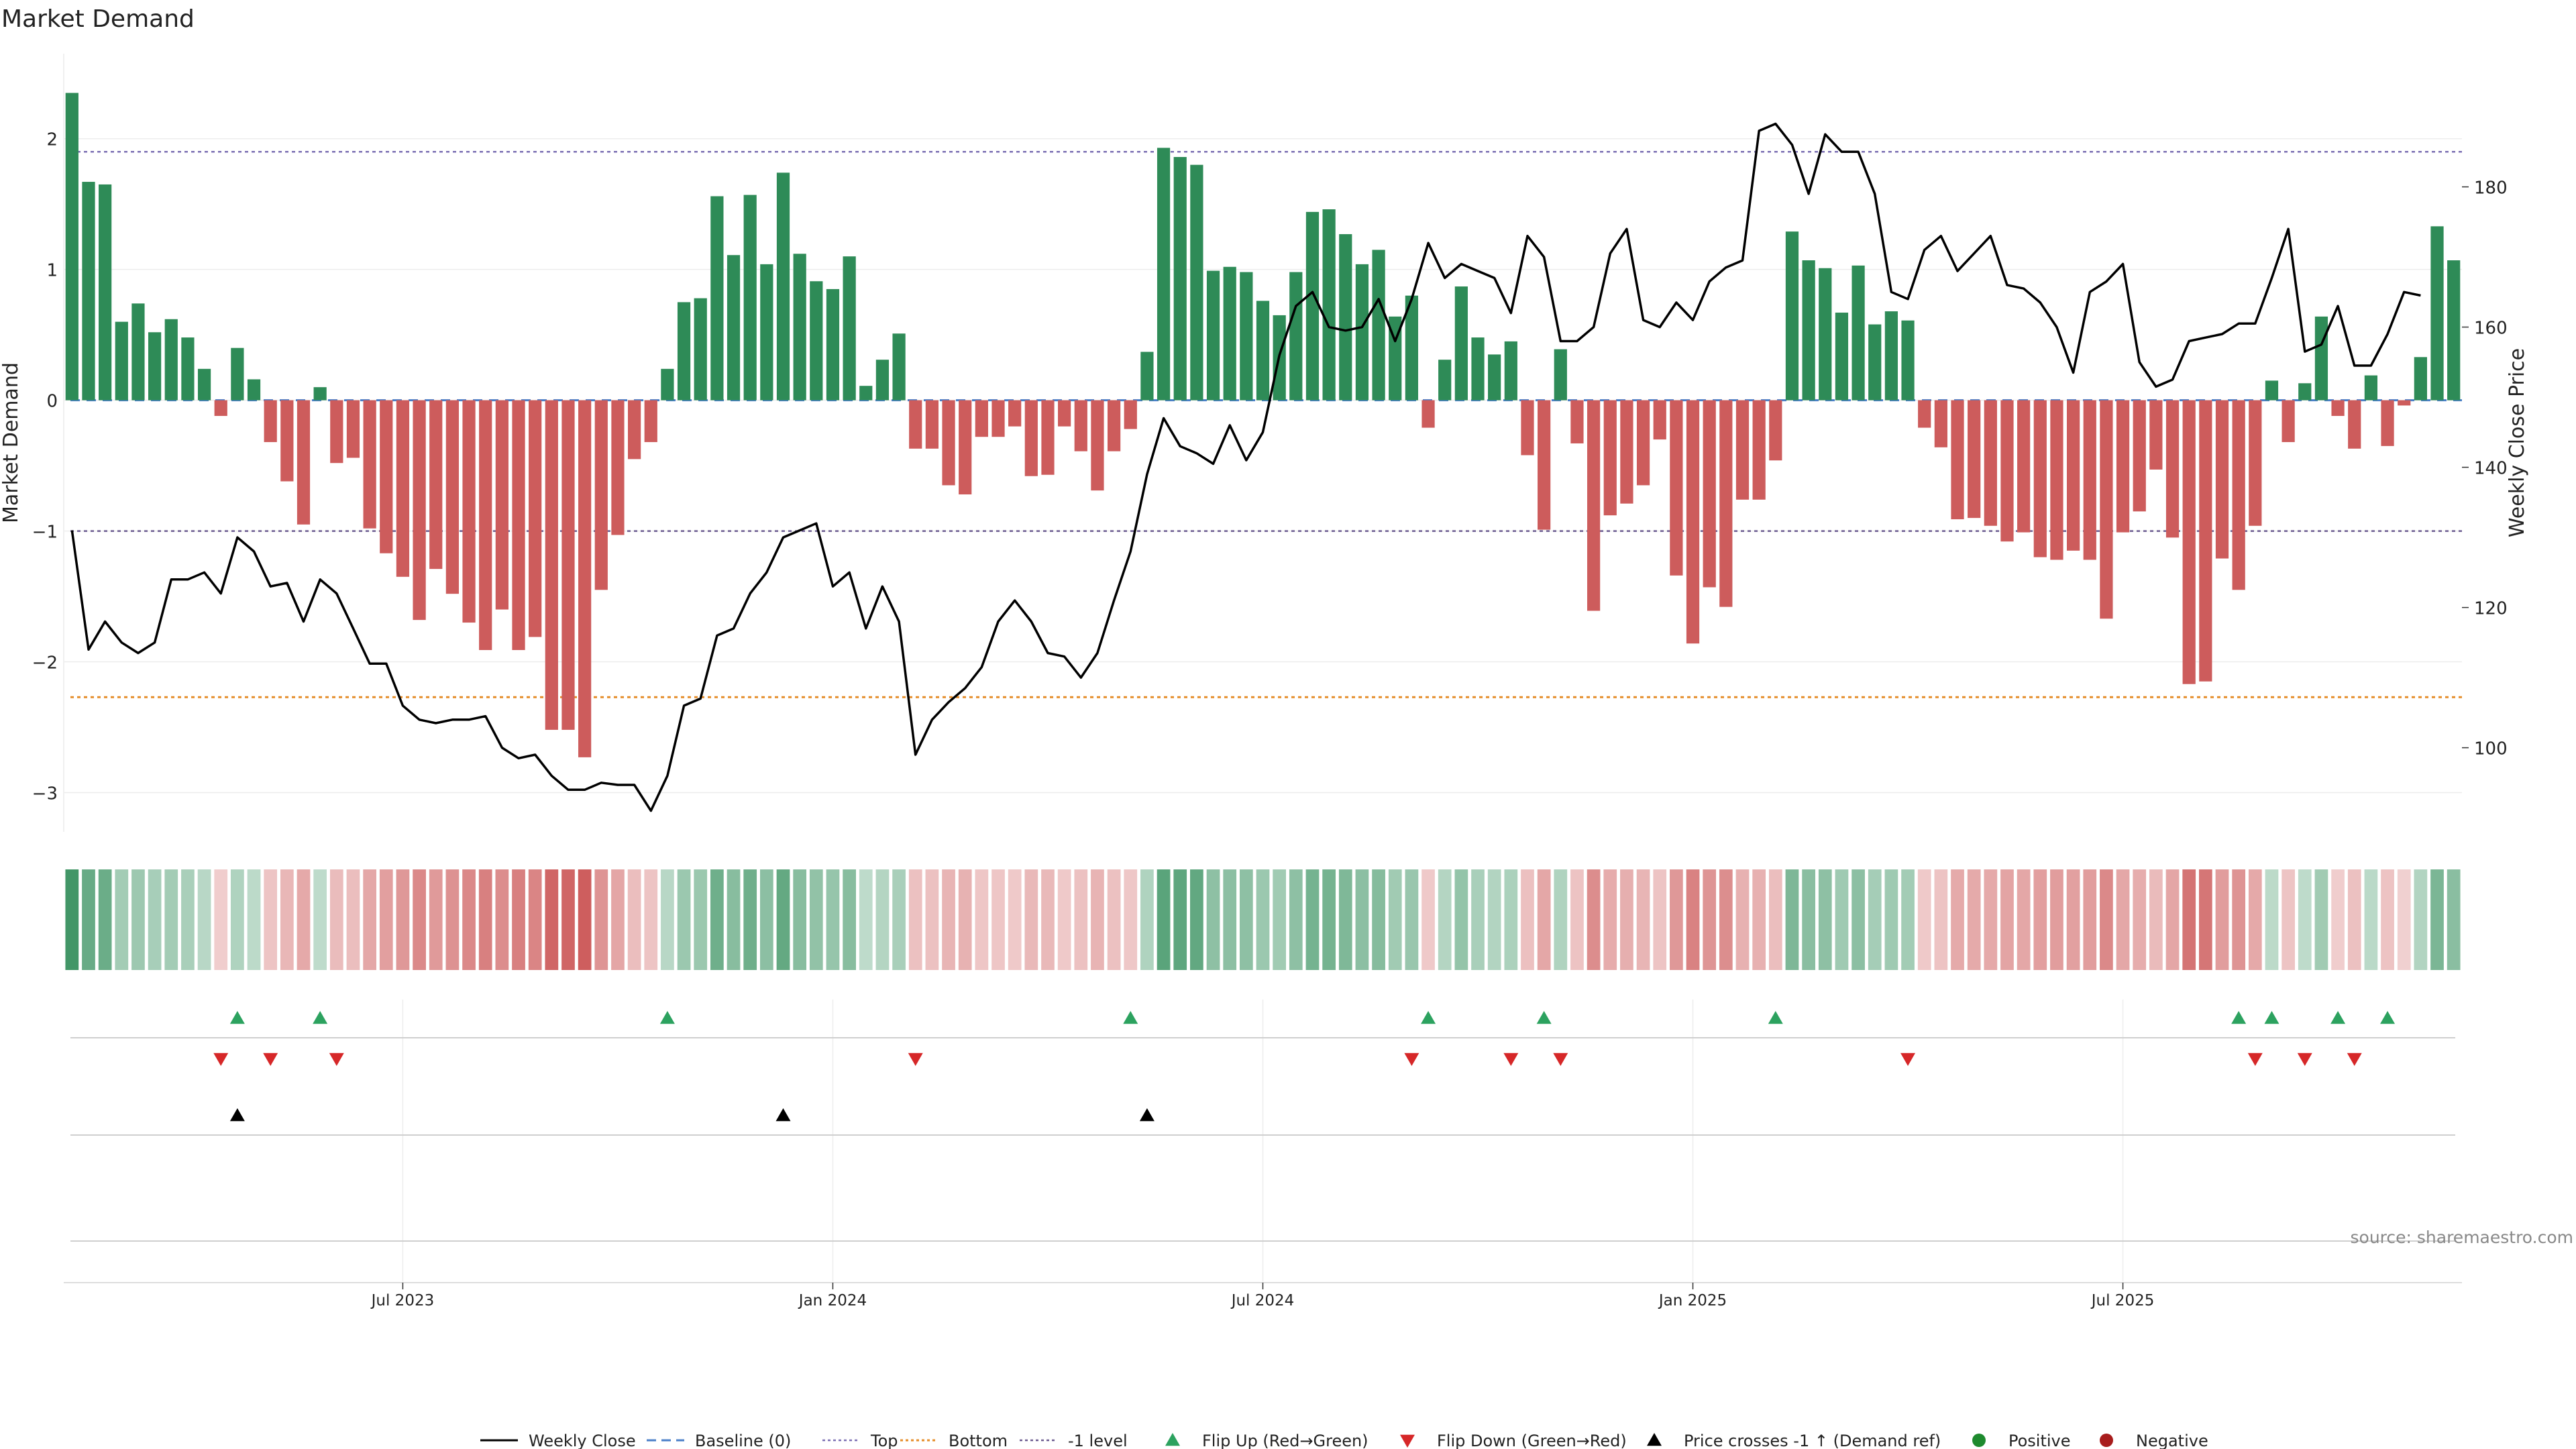 The image size is (2576, 1449). I want to click on legend-label: Negative, so click(2172, 1440).